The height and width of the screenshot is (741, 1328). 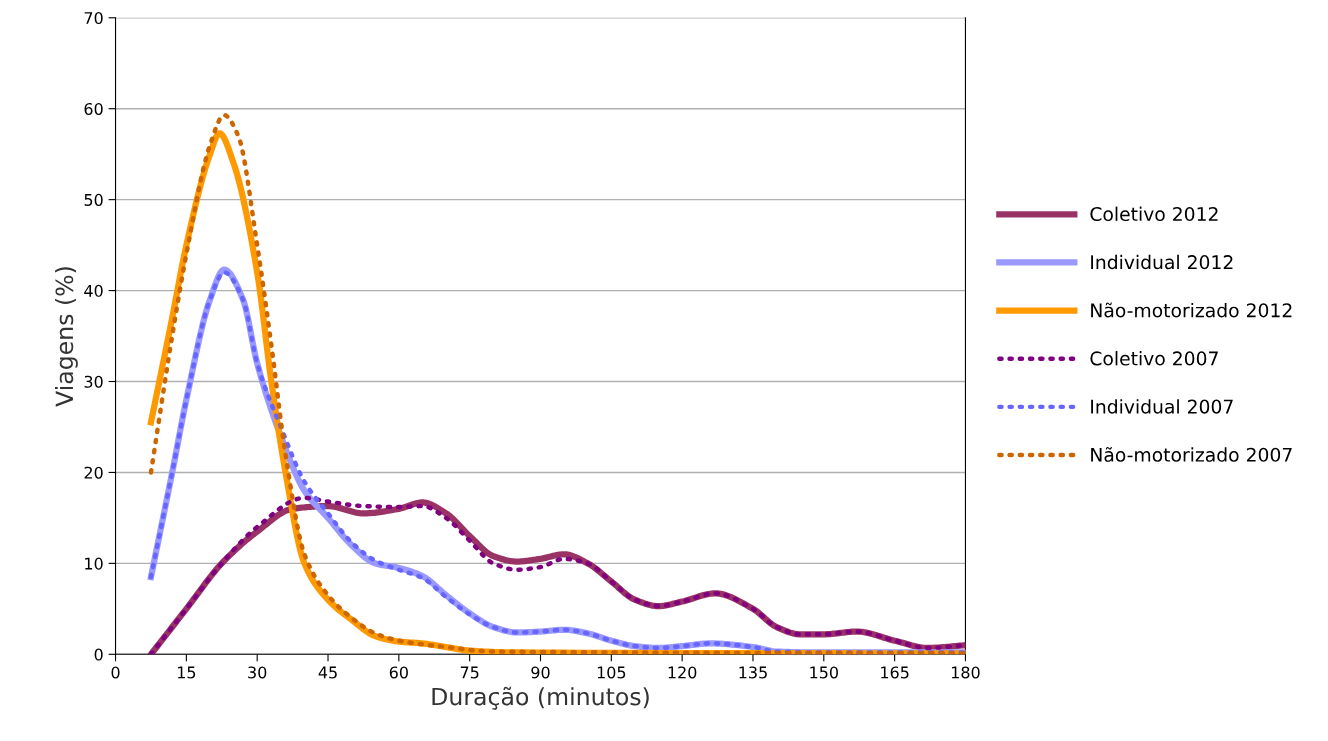 I want to click on y-tick-label: 10, so click(x=94, y=563).